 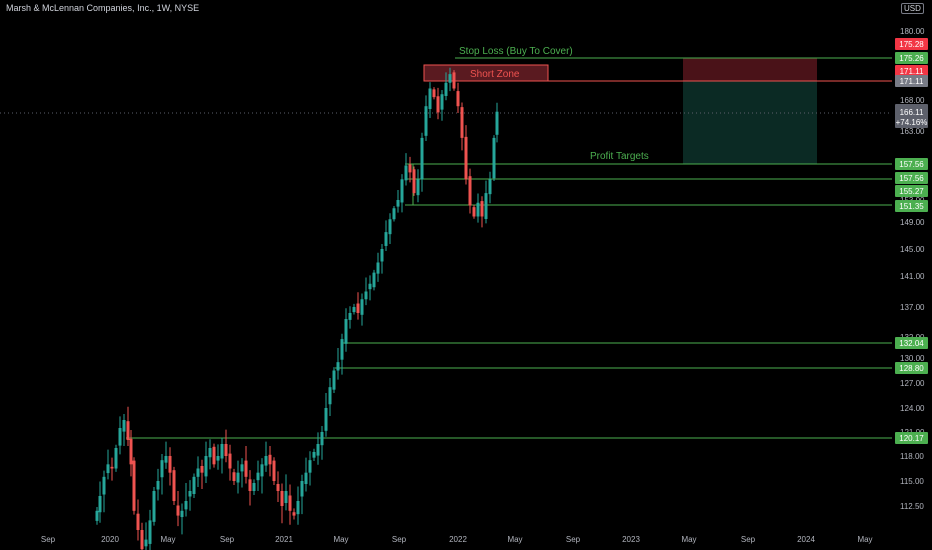 I want to click on price-tag-label: 157.56, so click(x=911, y=178).